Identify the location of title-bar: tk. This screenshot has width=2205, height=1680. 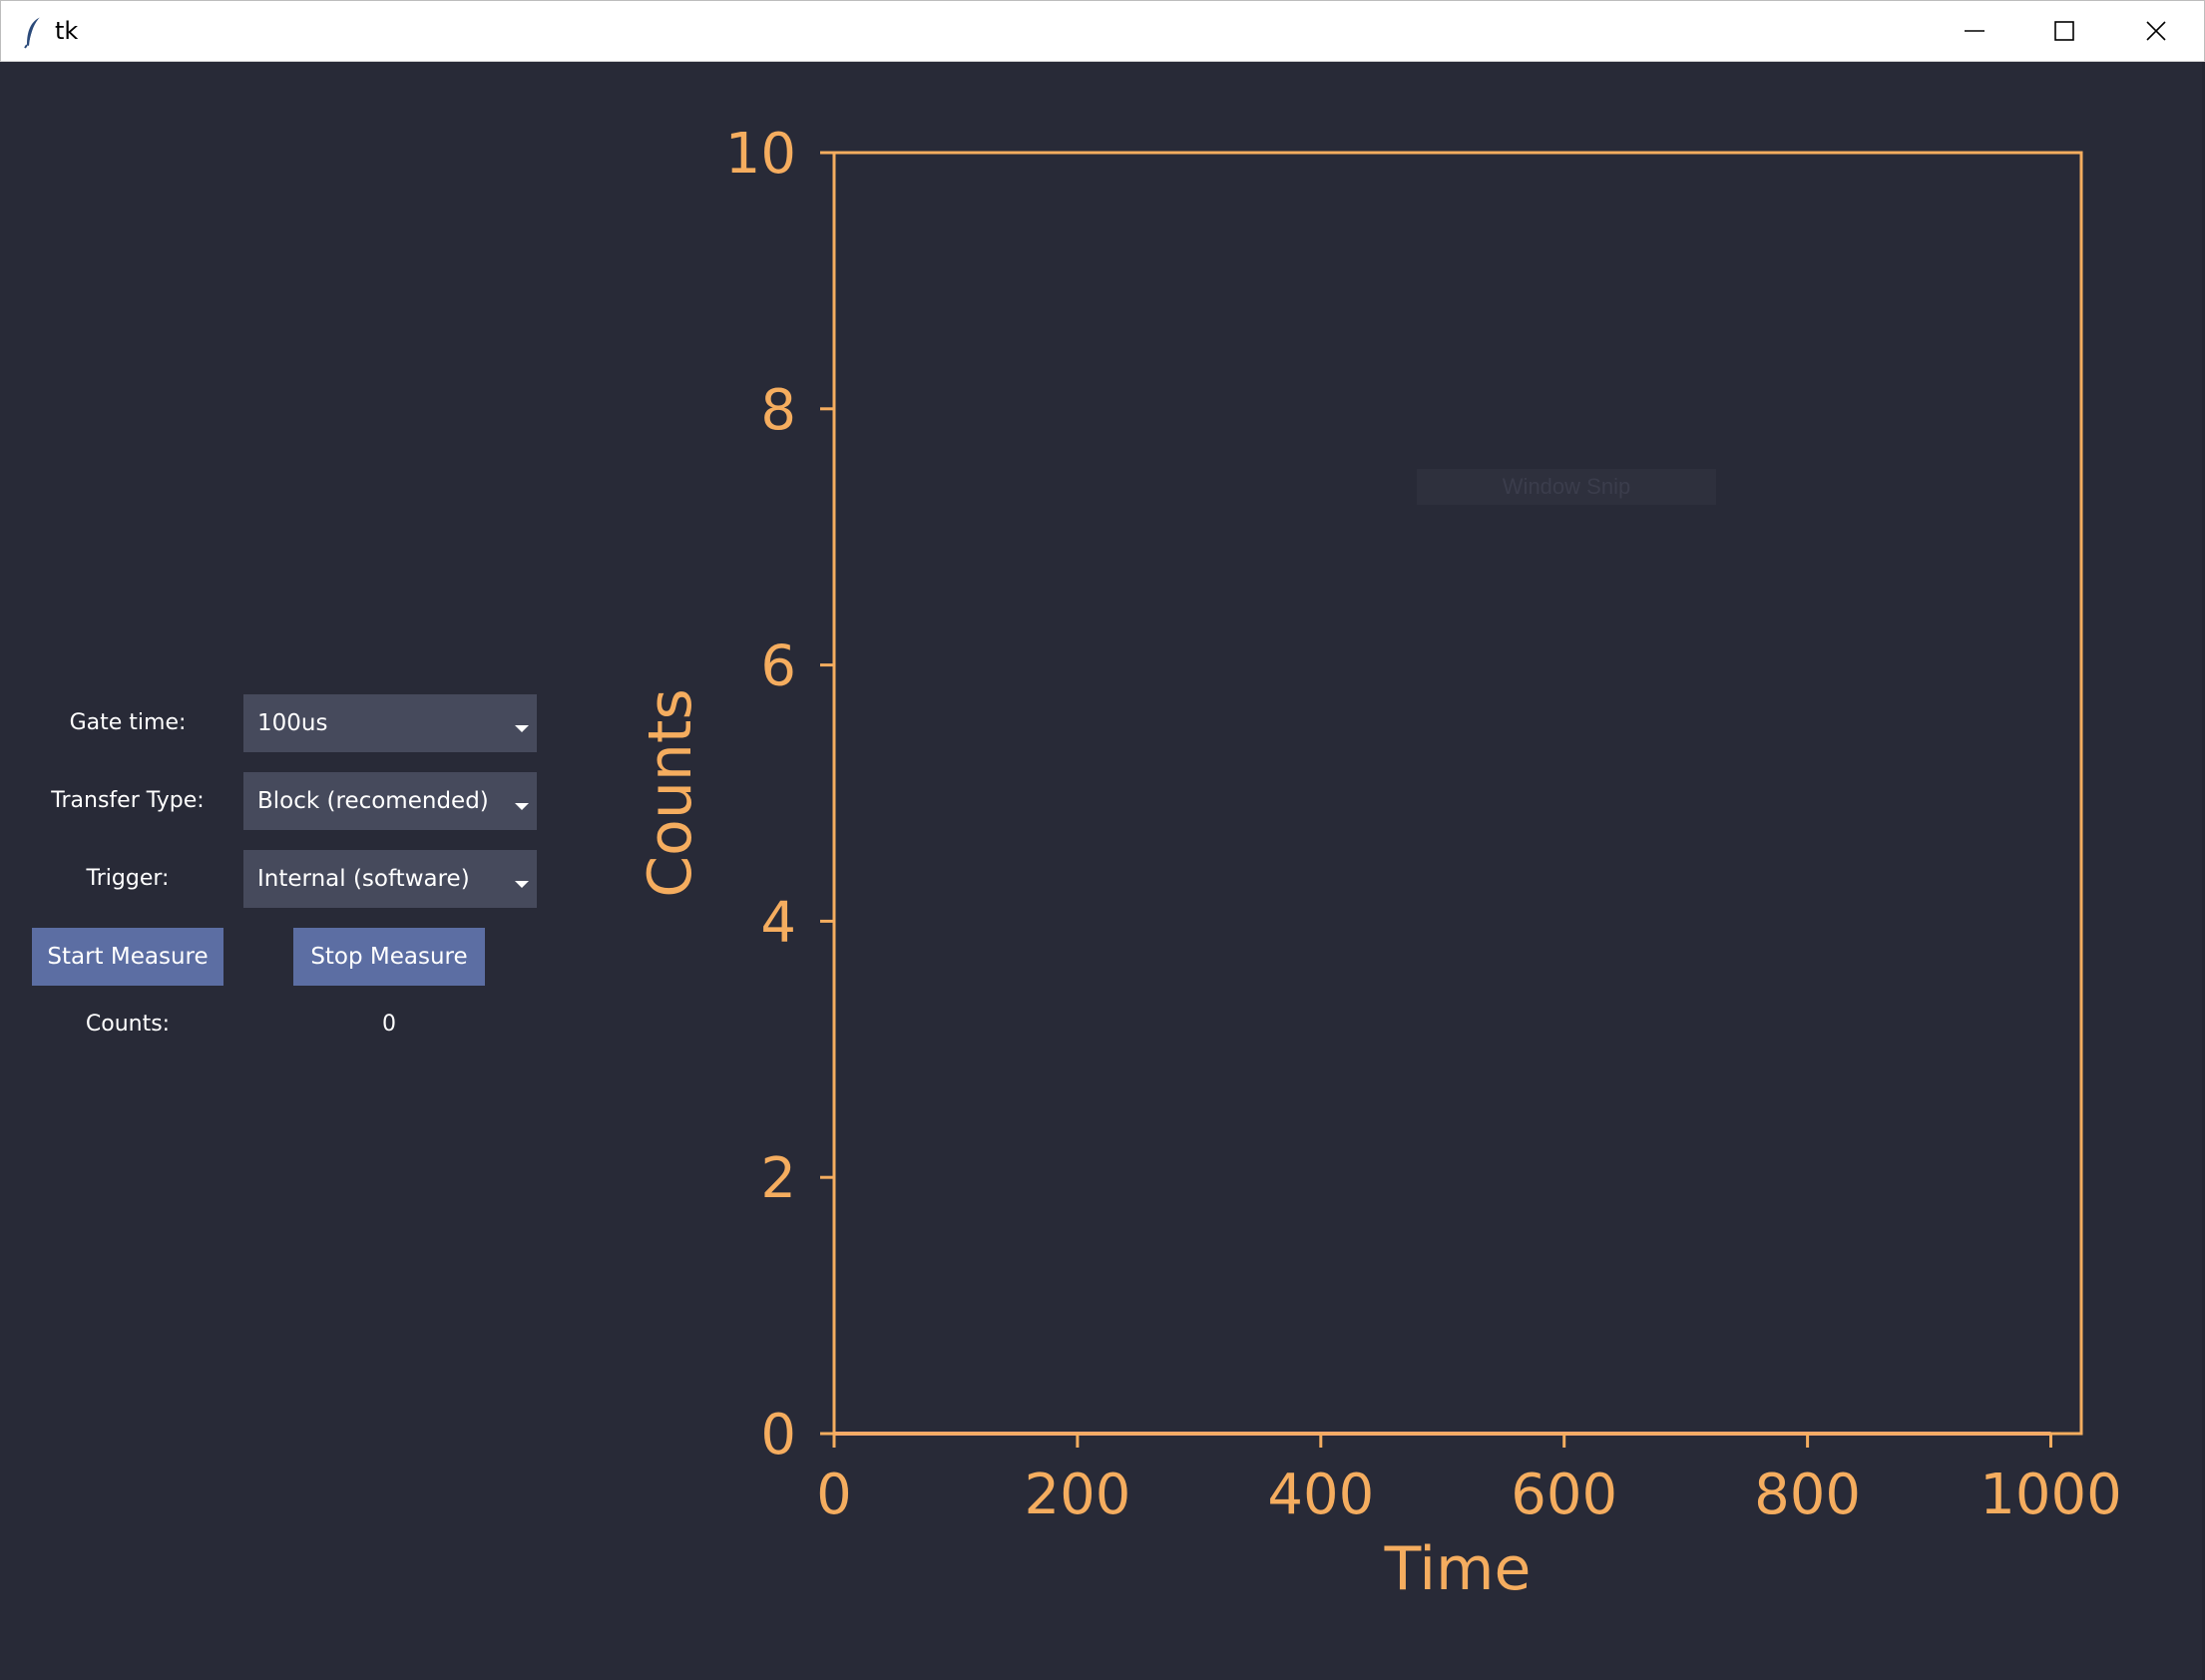
(1102, 31).